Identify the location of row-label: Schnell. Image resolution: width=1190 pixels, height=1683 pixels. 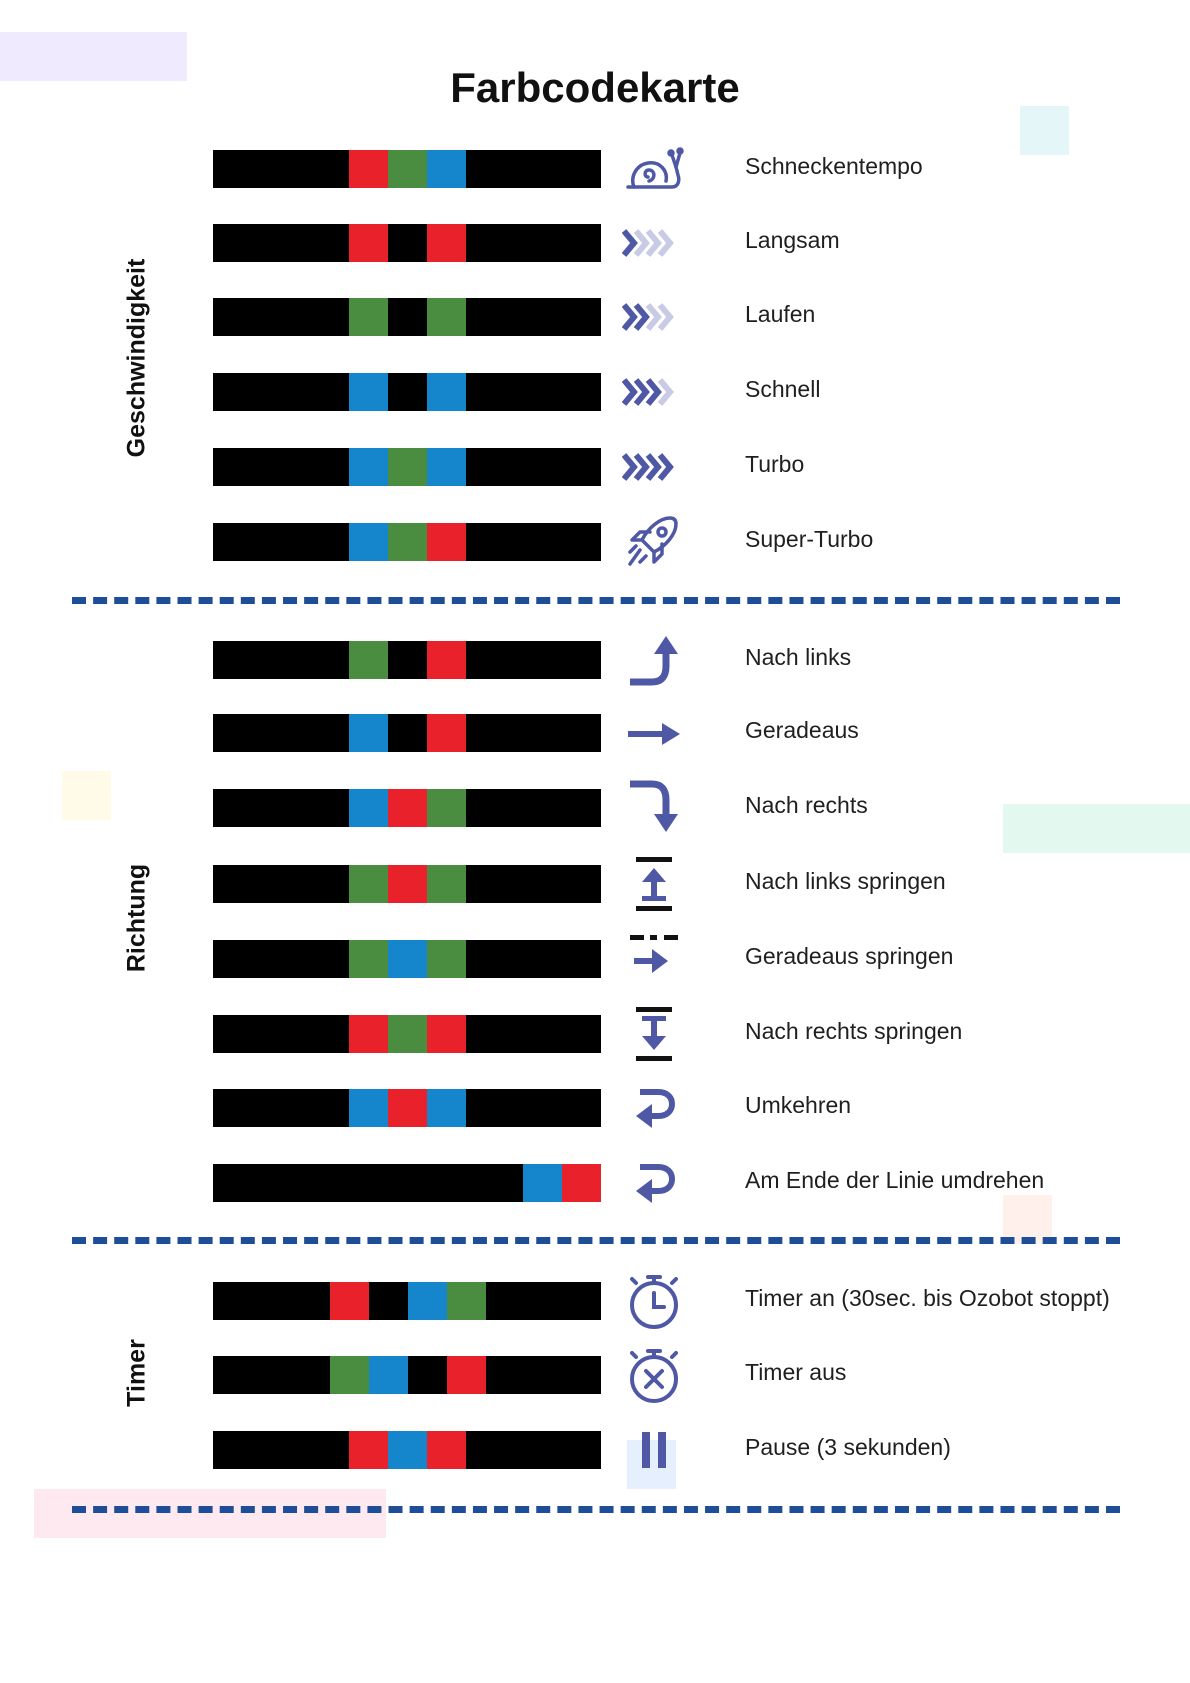
(783, 389).